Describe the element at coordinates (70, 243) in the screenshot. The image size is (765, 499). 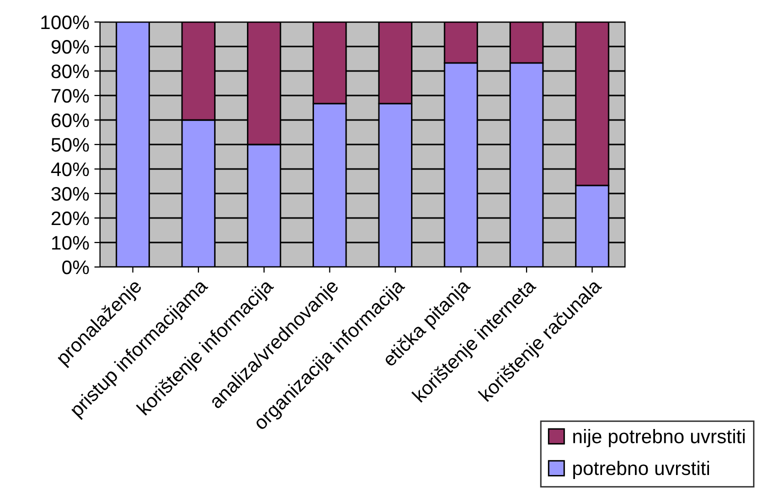
I see `y-tick-label: 10%` at that location.